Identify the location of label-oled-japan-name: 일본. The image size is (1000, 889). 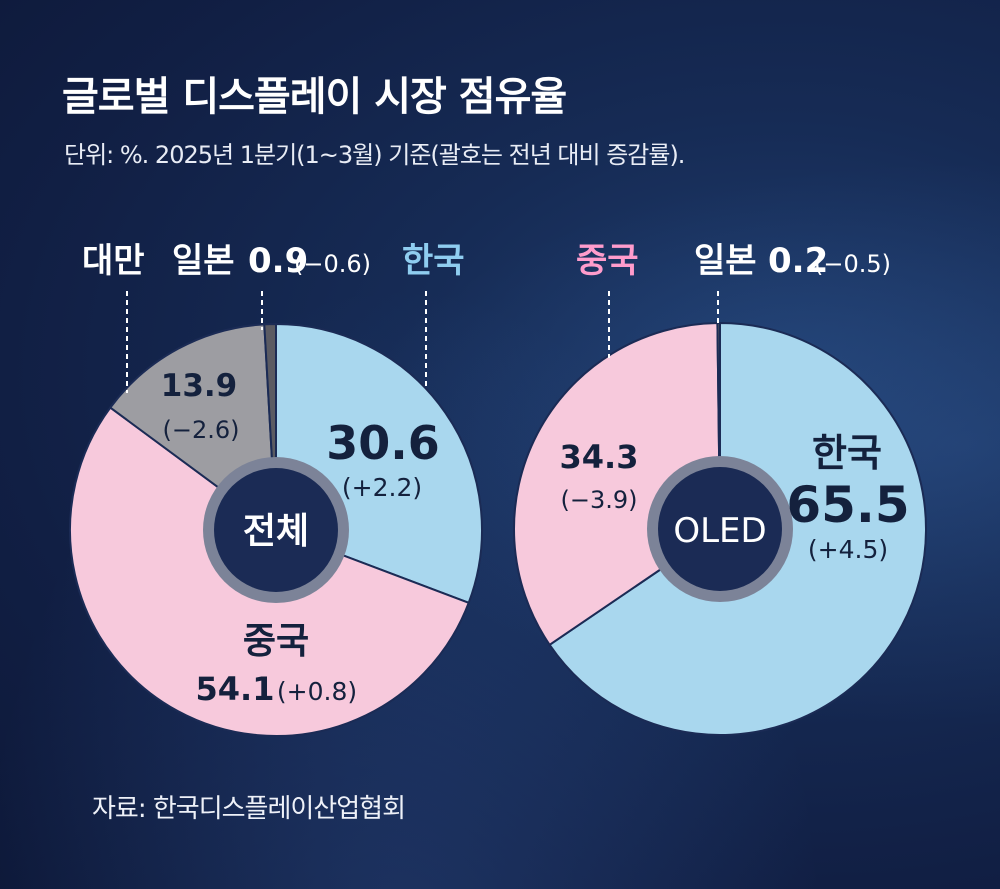
(725, 261).